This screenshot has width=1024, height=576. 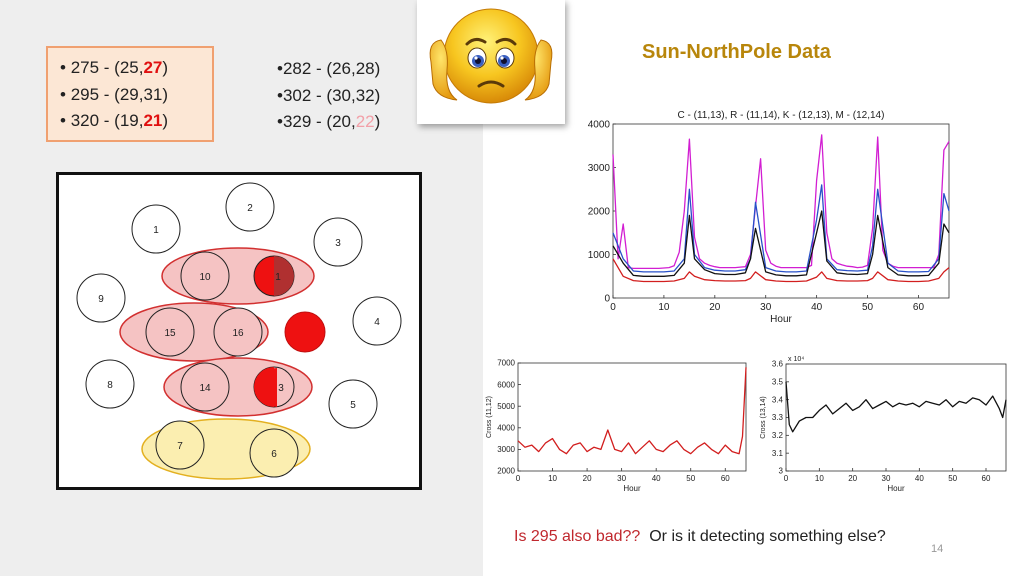 What do you see at coordinates (114, 67) in the screenshot?
I see `list-item: • 275 - (25,27)` at bounding box center [114, 67].